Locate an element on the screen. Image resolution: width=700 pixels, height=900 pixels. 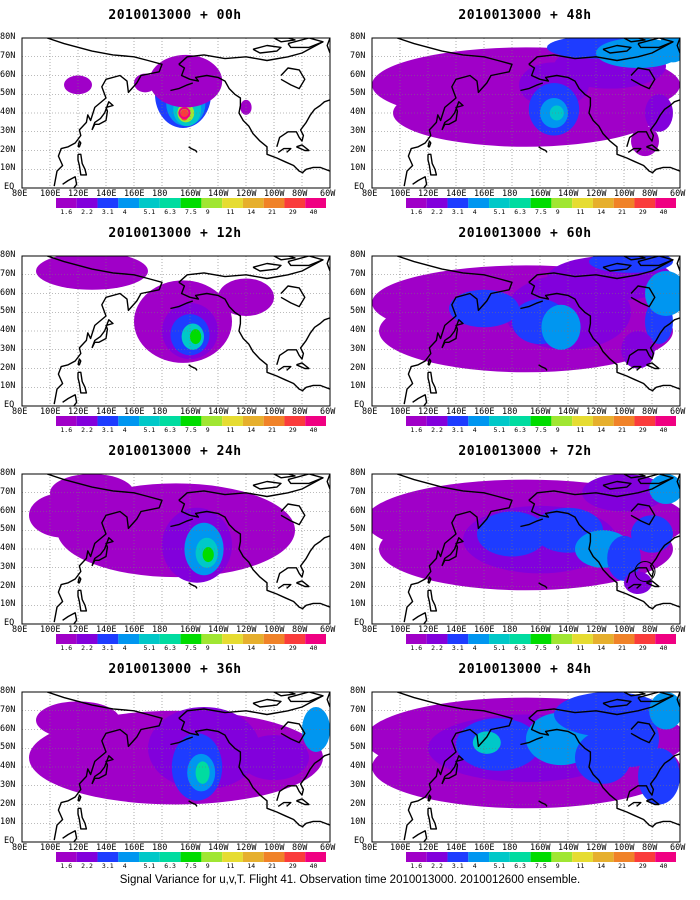
colorbar-label: 1.6 is located at coordinates (66, 212).